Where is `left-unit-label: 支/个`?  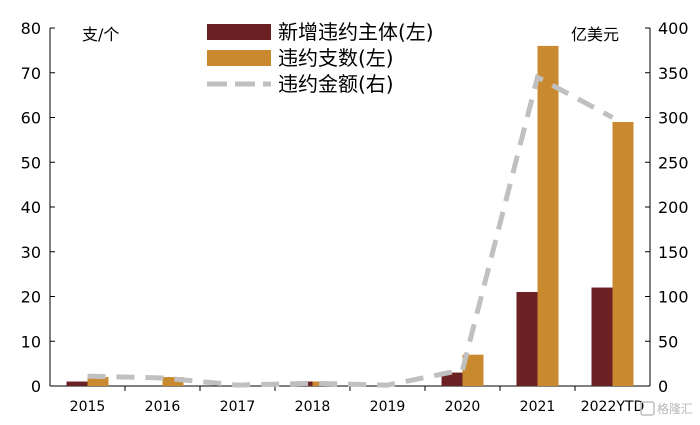
left-unit-label: 支/个 is located at coordinates (100, 34).